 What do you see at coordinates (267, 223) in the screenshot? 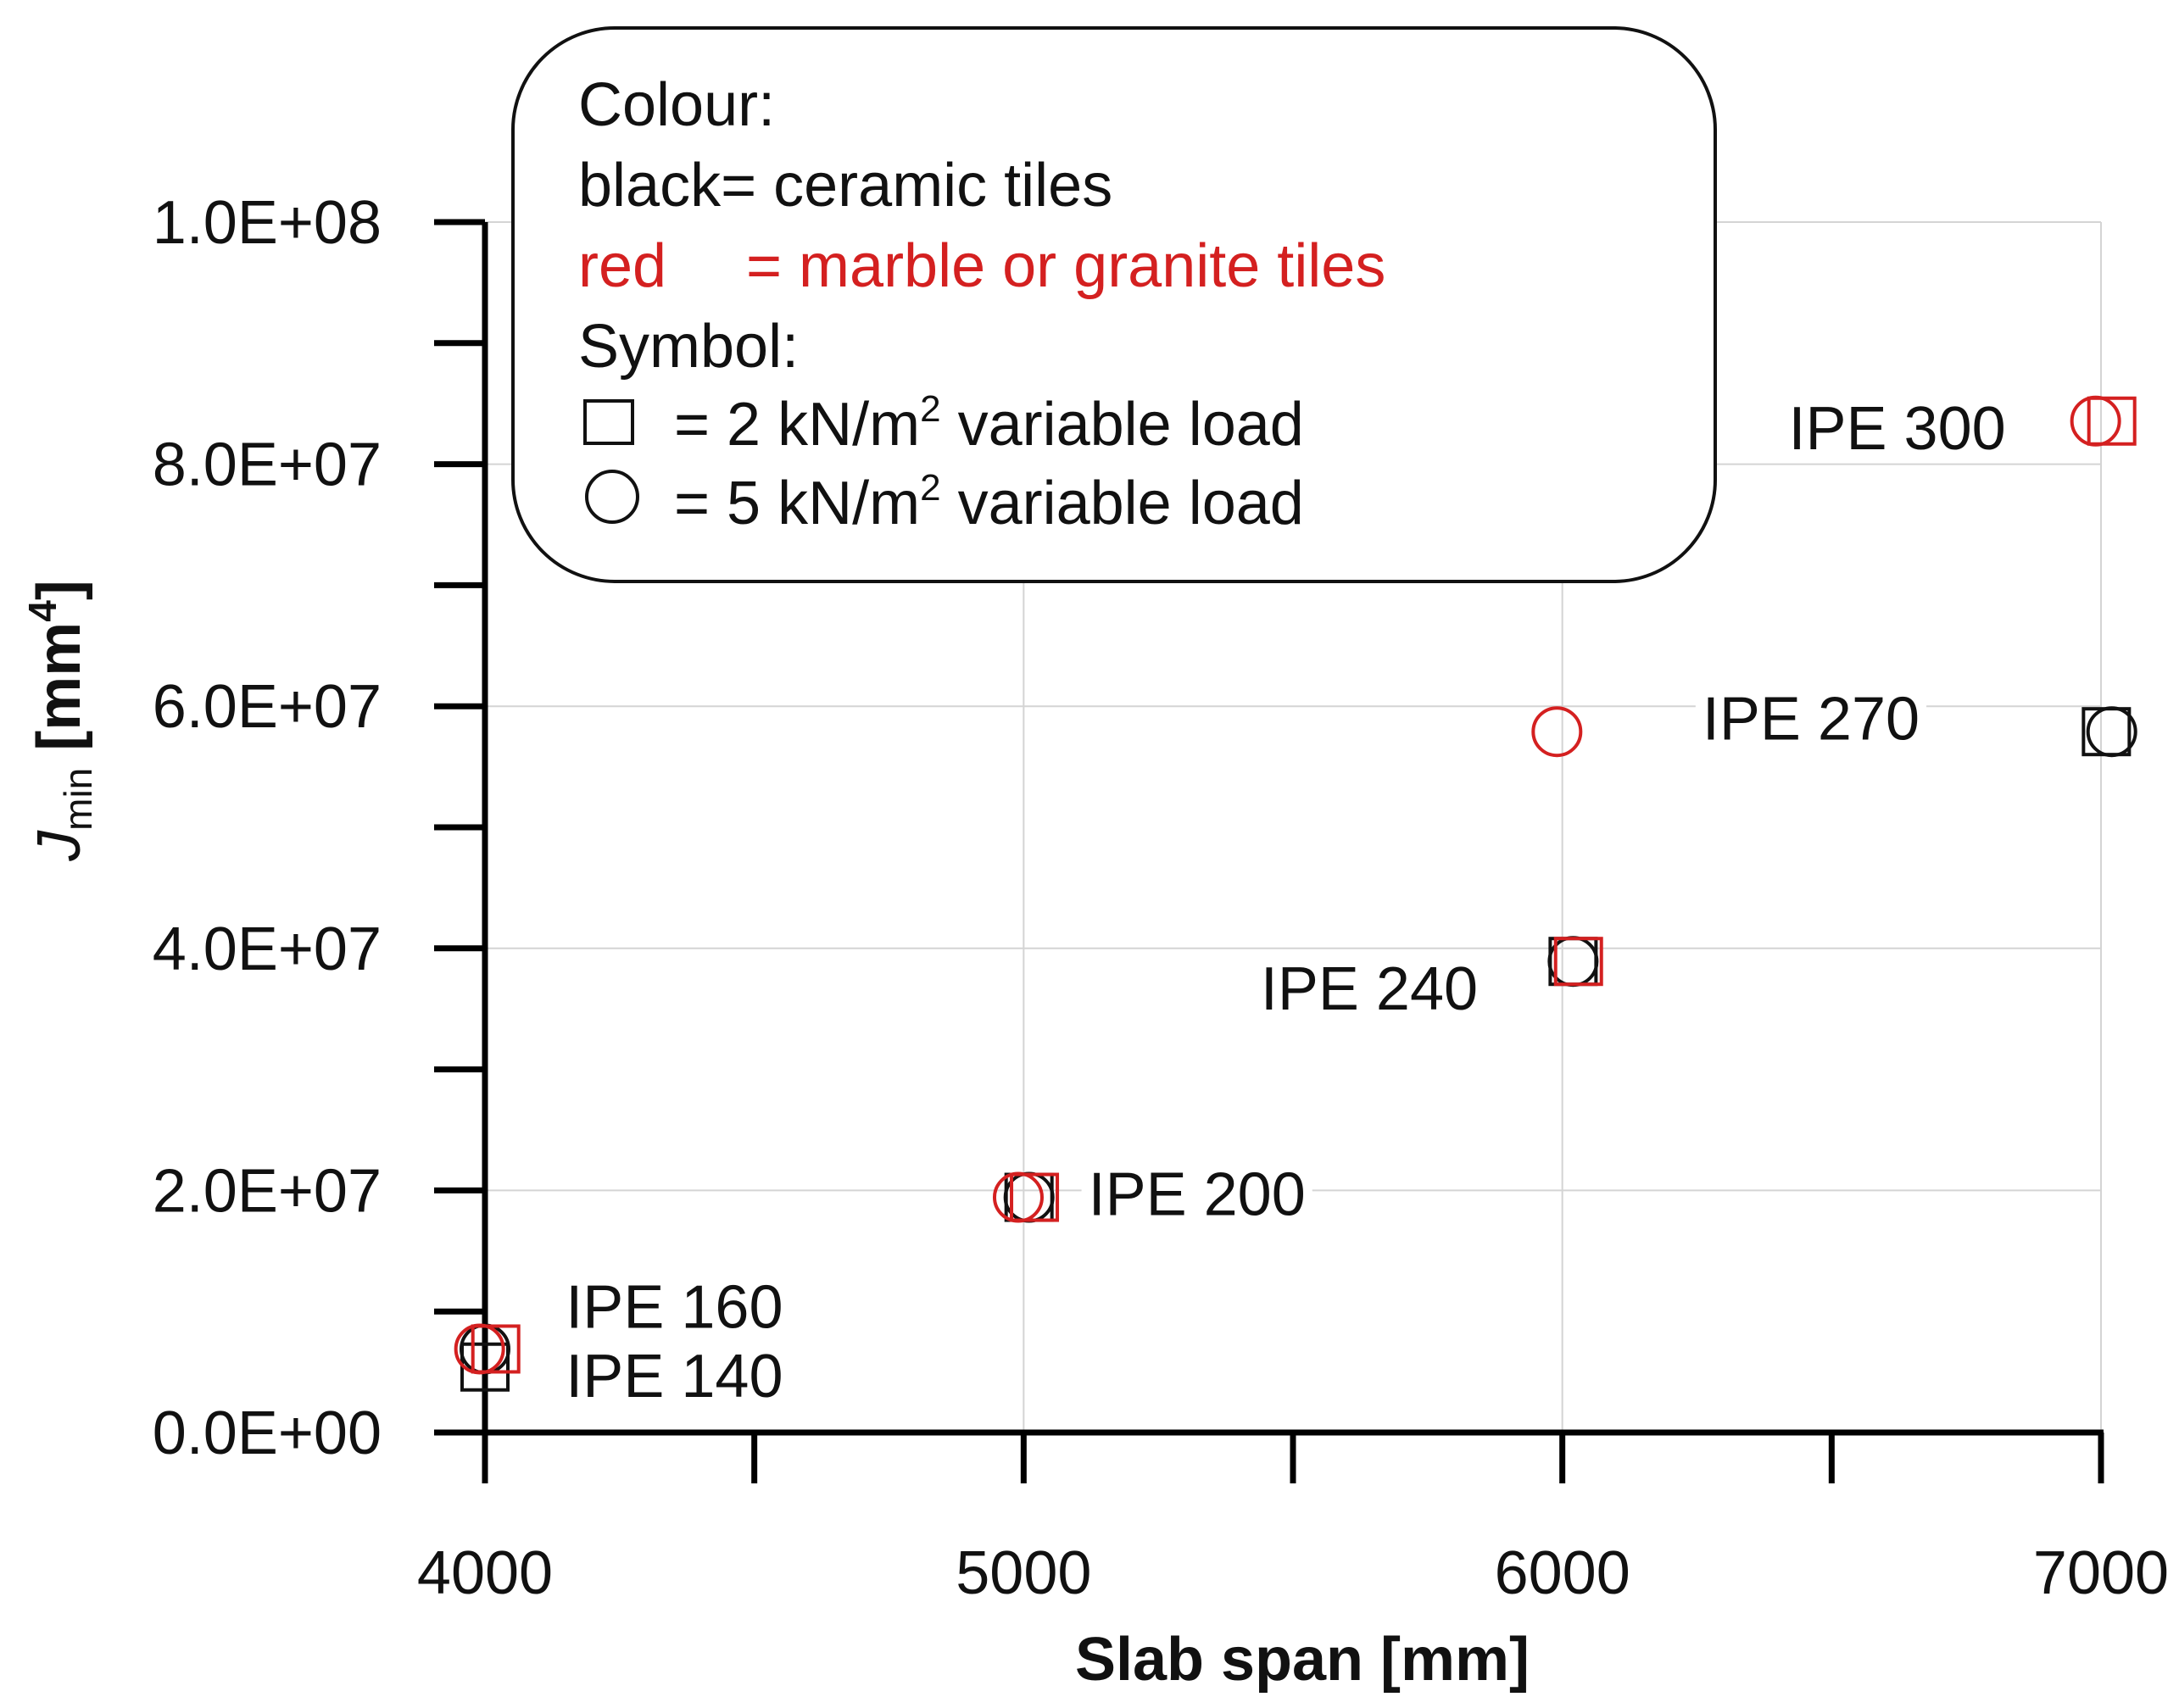
I see `y-tick-label: 1.0E+08` at bounding box center [267, 223].